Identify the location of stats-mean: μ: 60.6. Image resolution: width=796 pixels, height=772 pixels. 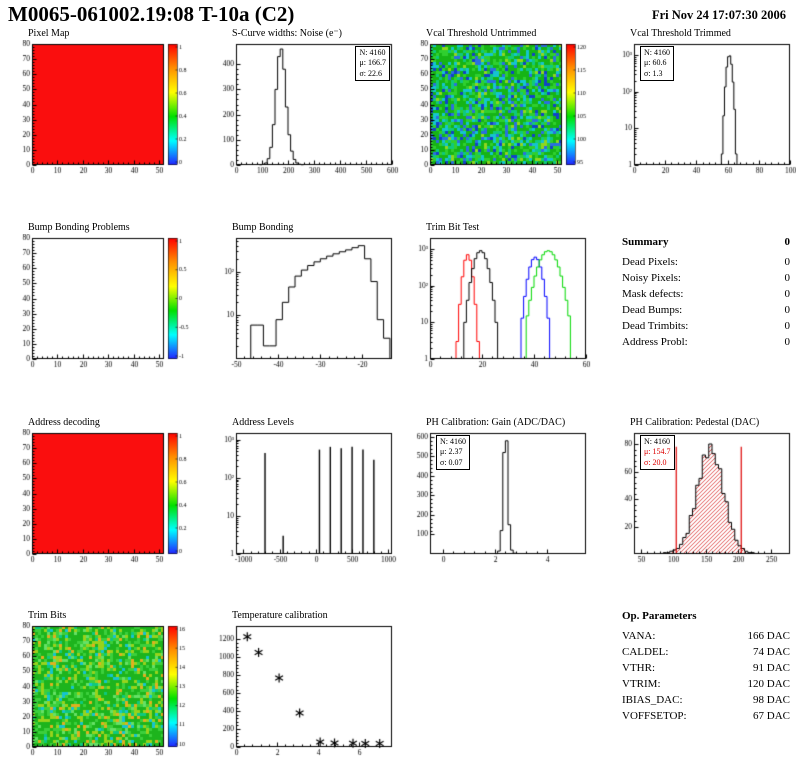
(655, 63).